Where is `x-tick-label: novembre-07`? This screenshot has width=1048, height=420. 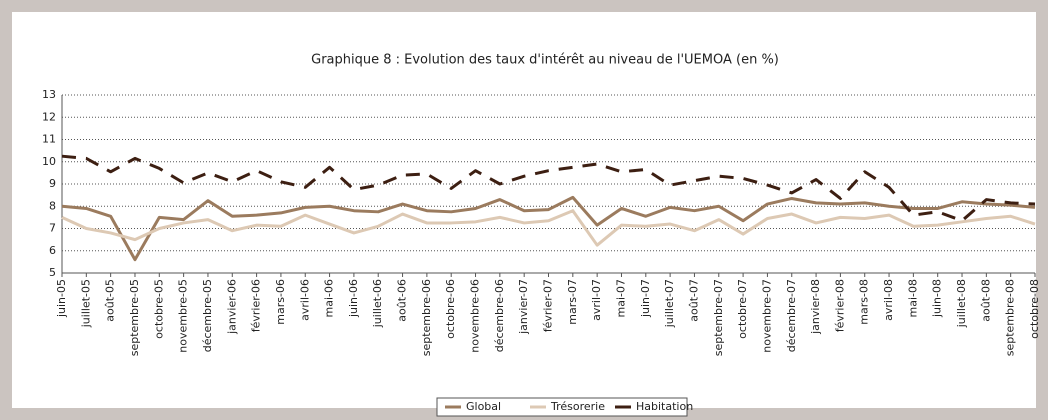
x-tick-label: novembre-07 is located at coordinates (766, 316).